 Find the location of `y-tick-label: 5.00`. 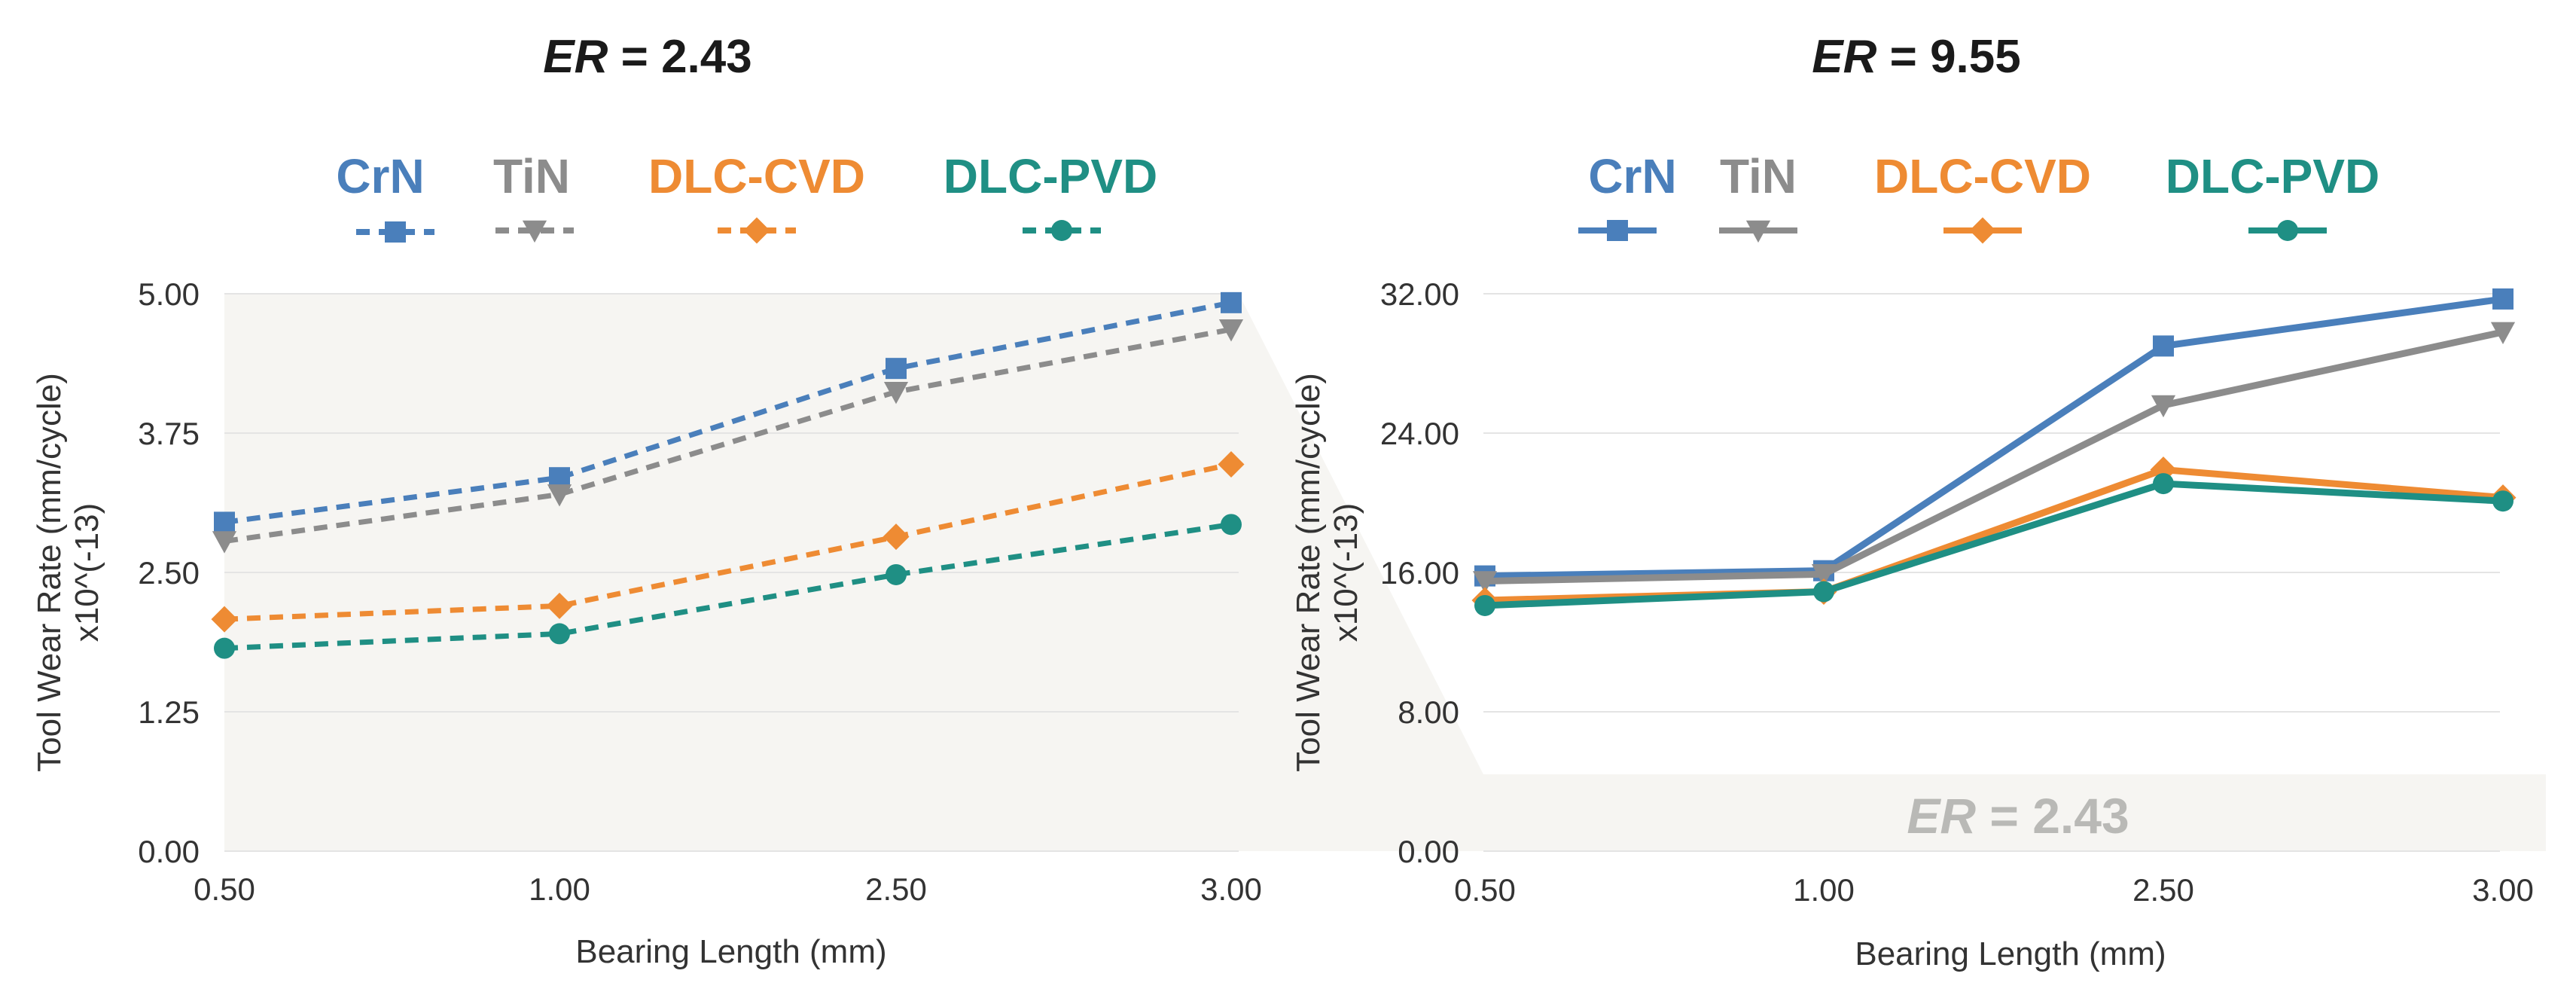

y-tick-label: 5.00 is located at coordinates (169, 294).